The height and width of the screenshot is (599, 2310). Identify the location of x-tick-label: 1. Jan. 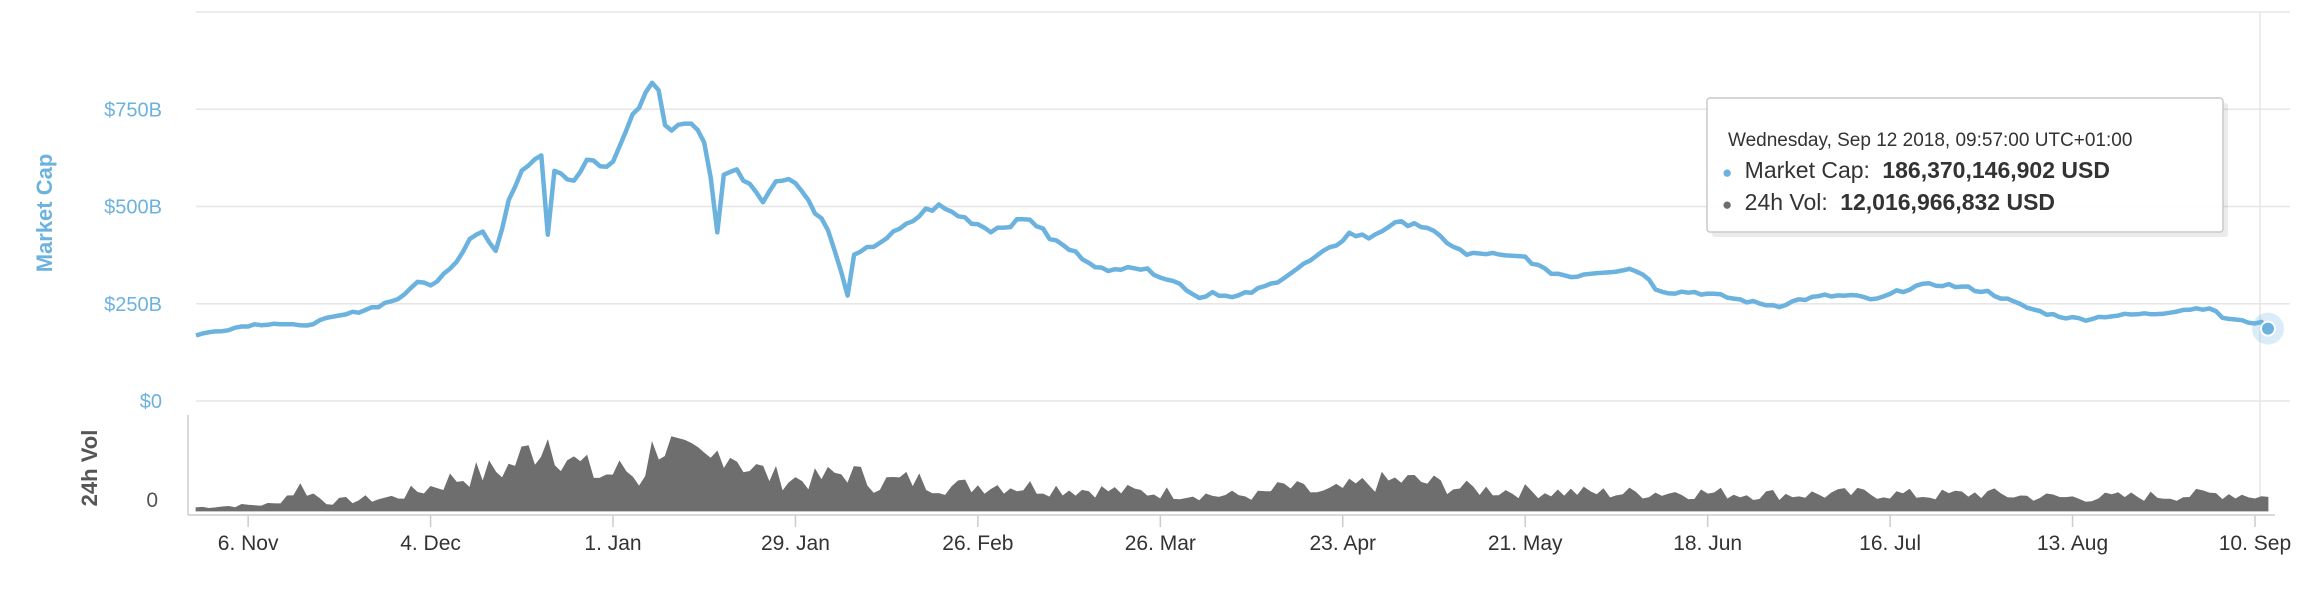
(612, 543).